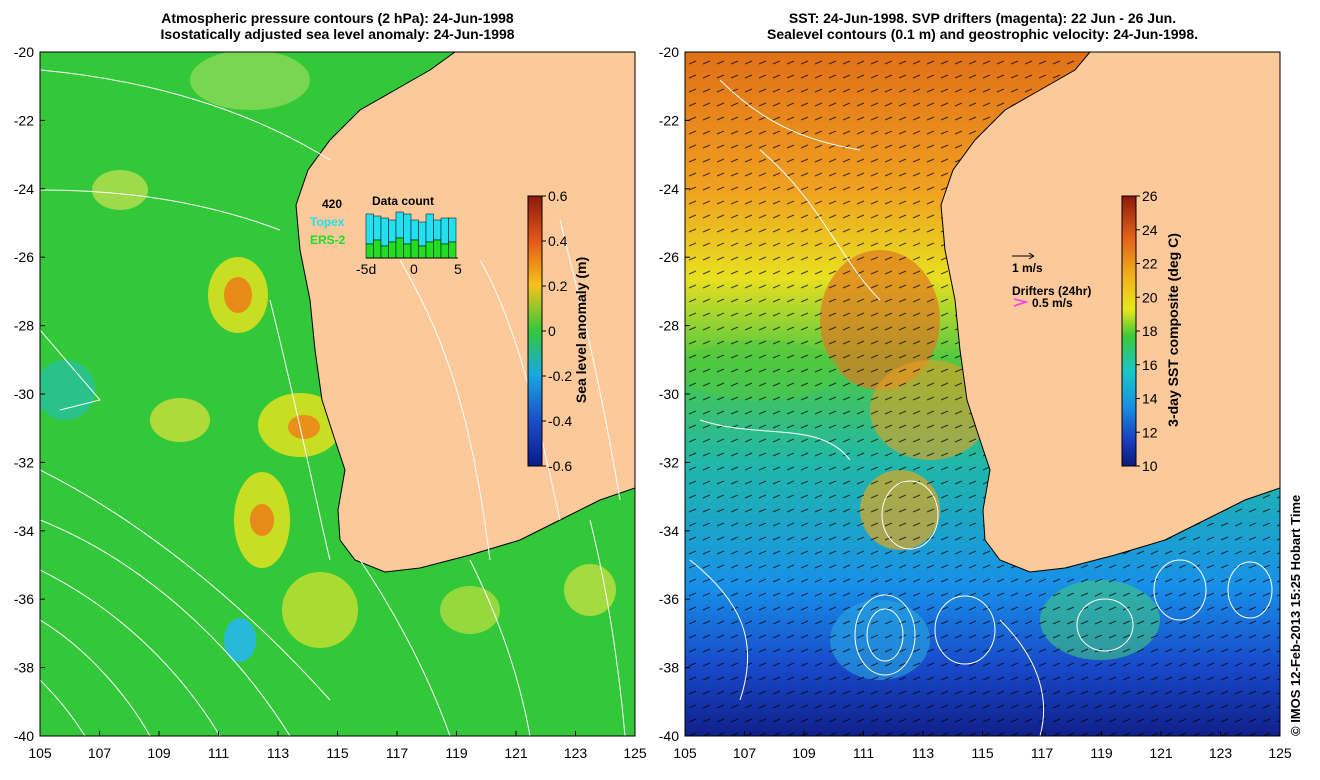  Describe the element at coordinates (669, 257) in the screenshot. I see `right-y-tick-label: -26` at that location.